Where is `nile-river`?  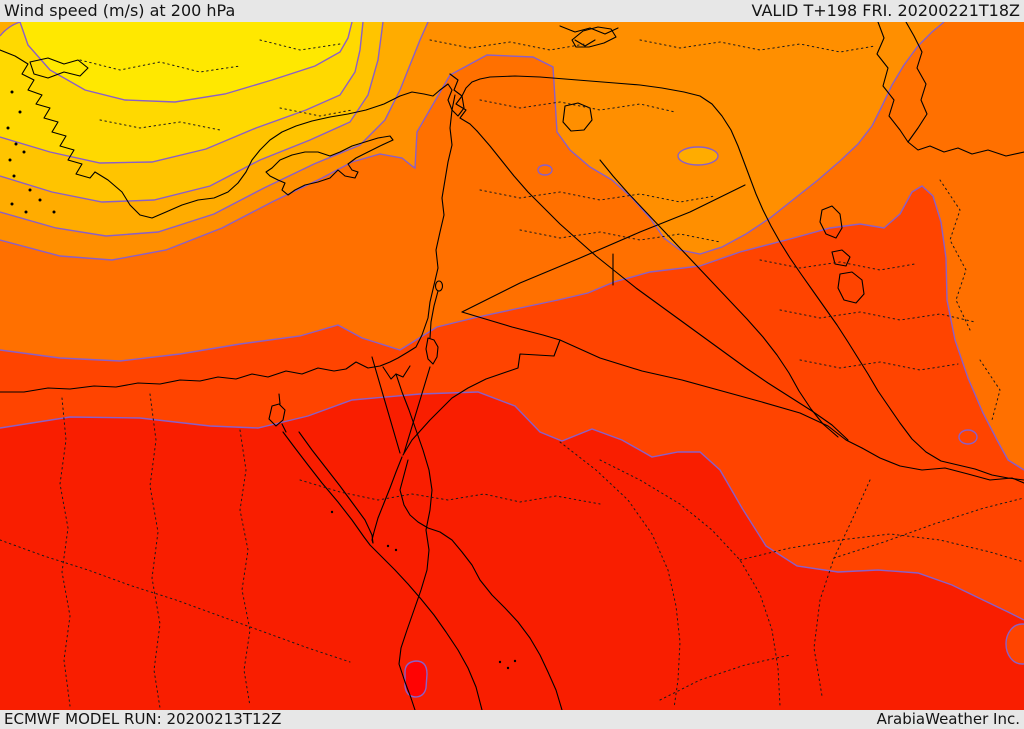 nile-river is located at coordinates (414, 541).